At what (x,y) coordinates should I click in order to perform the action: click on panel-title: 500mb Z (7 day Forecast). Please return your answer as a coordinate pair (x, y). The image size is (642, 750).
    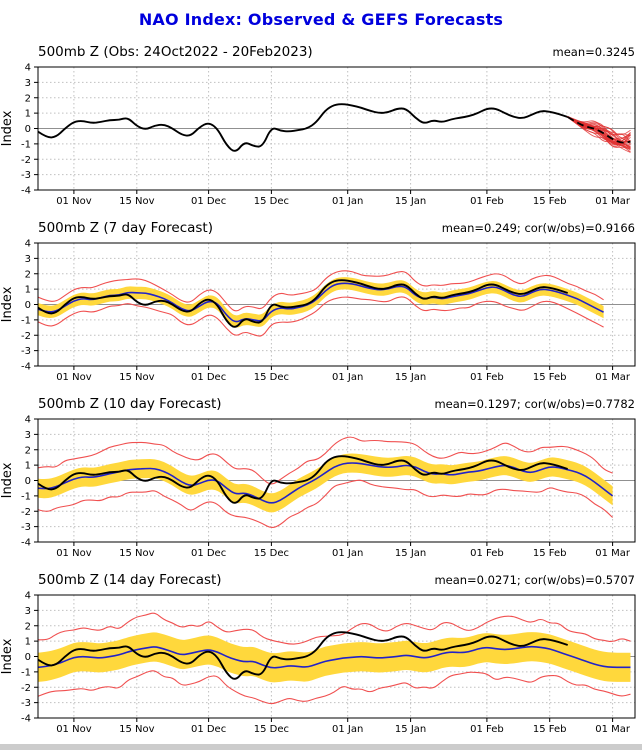
    Looking at the image, I should click on (125, 228).